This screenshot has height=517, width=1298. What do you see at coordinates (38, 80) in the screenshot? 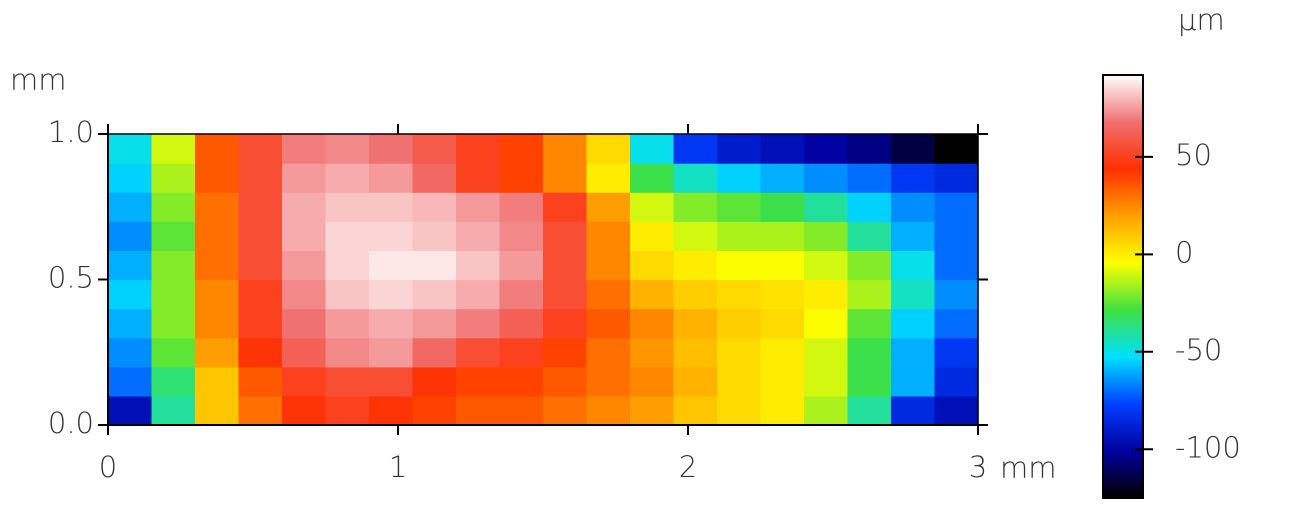
I see `y-unit: mm` at bounding box center [38, 80].